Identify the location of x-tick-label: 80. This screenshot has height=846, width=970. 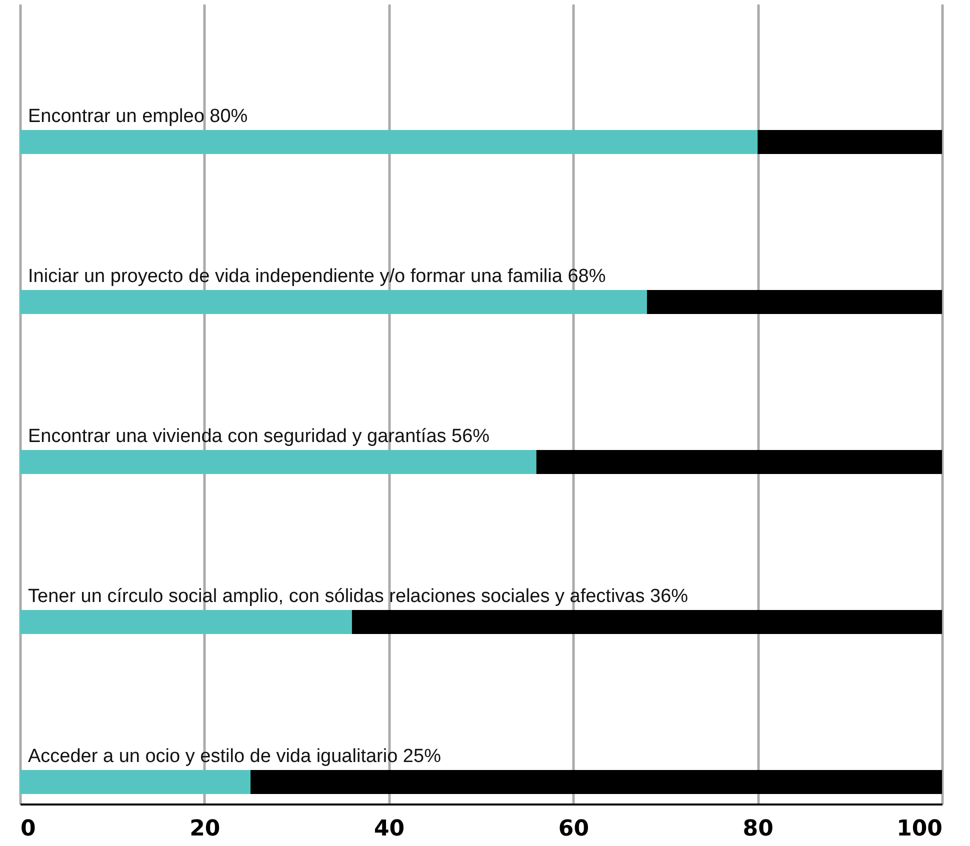
(758, 829).